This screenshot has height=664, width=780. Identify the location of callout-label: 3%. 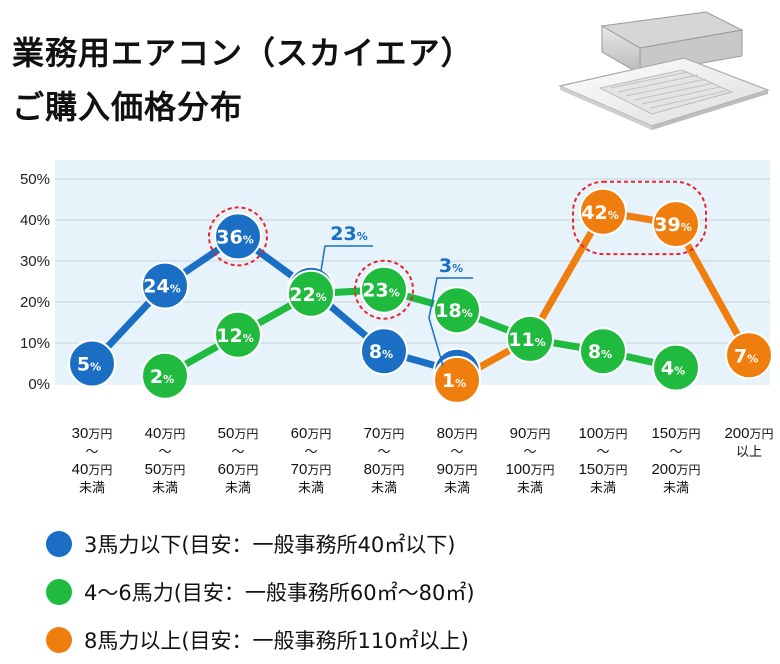
(451, 266).